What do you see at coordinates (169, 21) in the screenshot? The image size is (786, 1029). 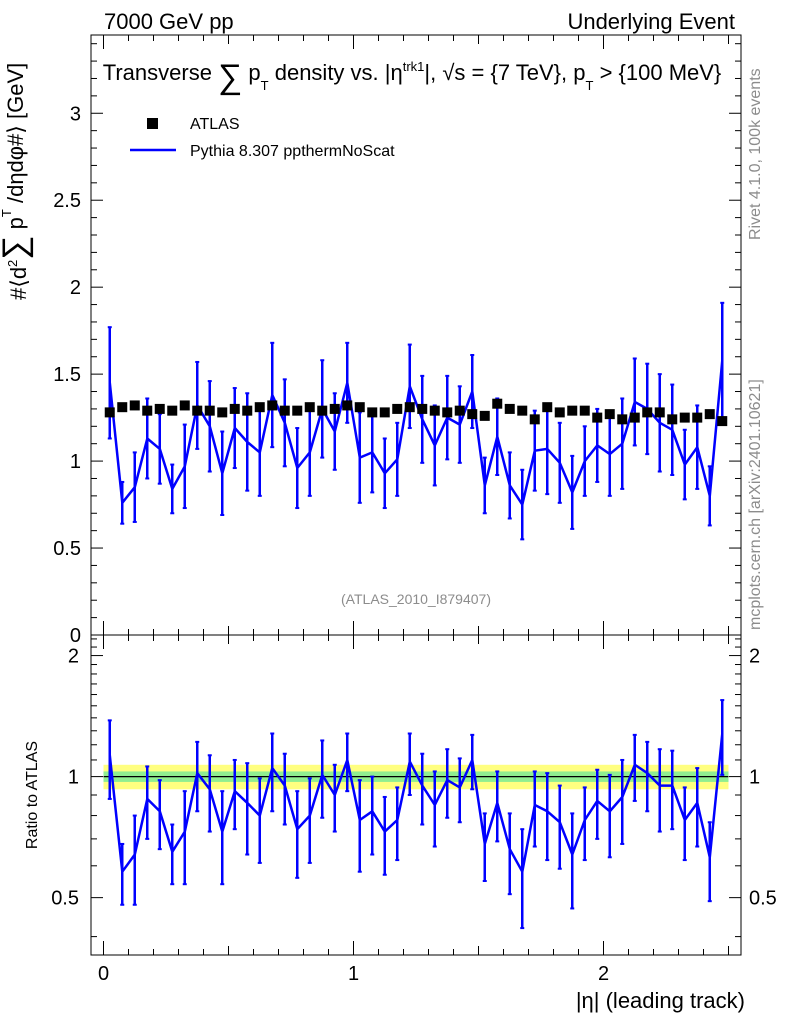 I see `header-left: 7000 GeV pp` at bounding box center [169, 21].